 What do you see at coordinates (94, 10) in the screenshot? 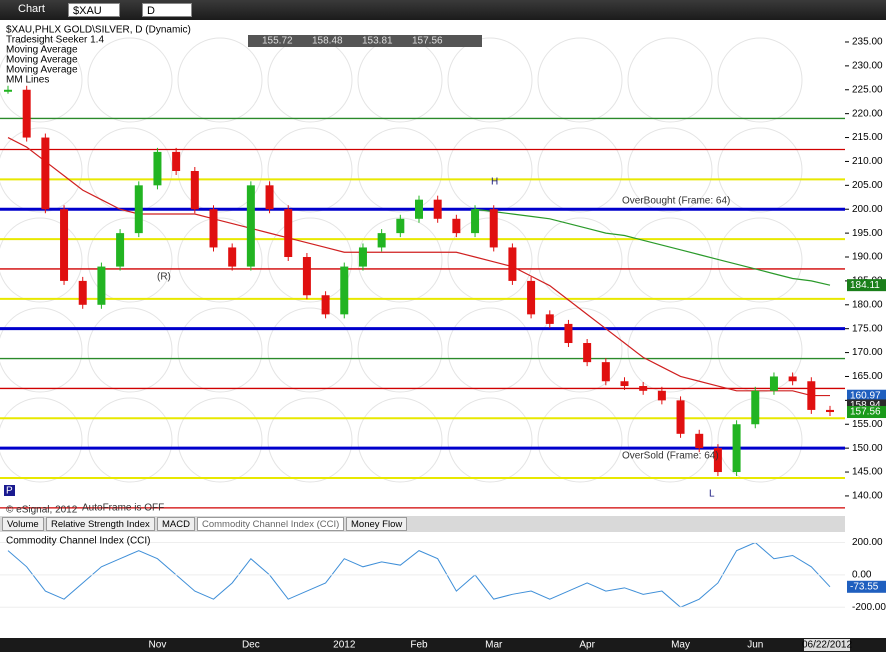
I see `symbol-input: $XAU` at bounding box center [94, 10].